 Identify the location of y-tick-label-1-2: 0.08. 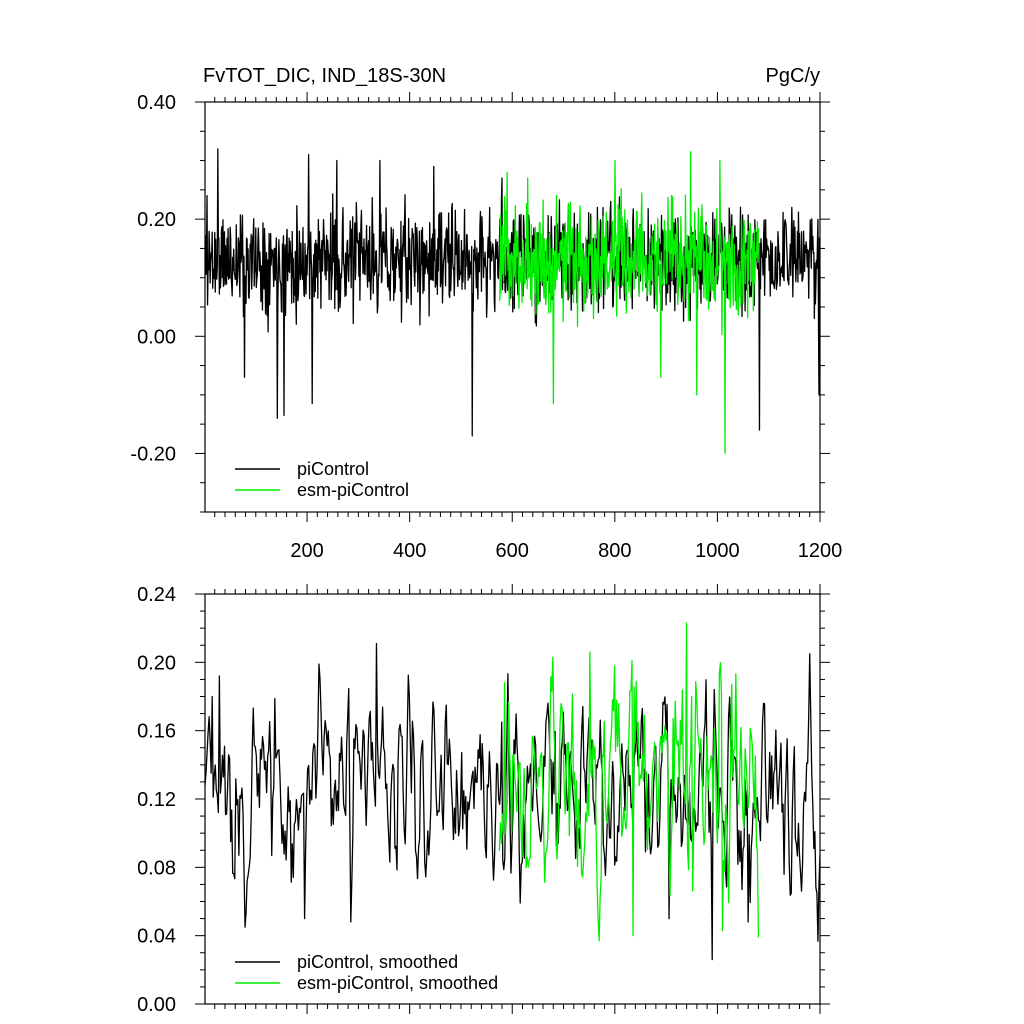
(156, 868).